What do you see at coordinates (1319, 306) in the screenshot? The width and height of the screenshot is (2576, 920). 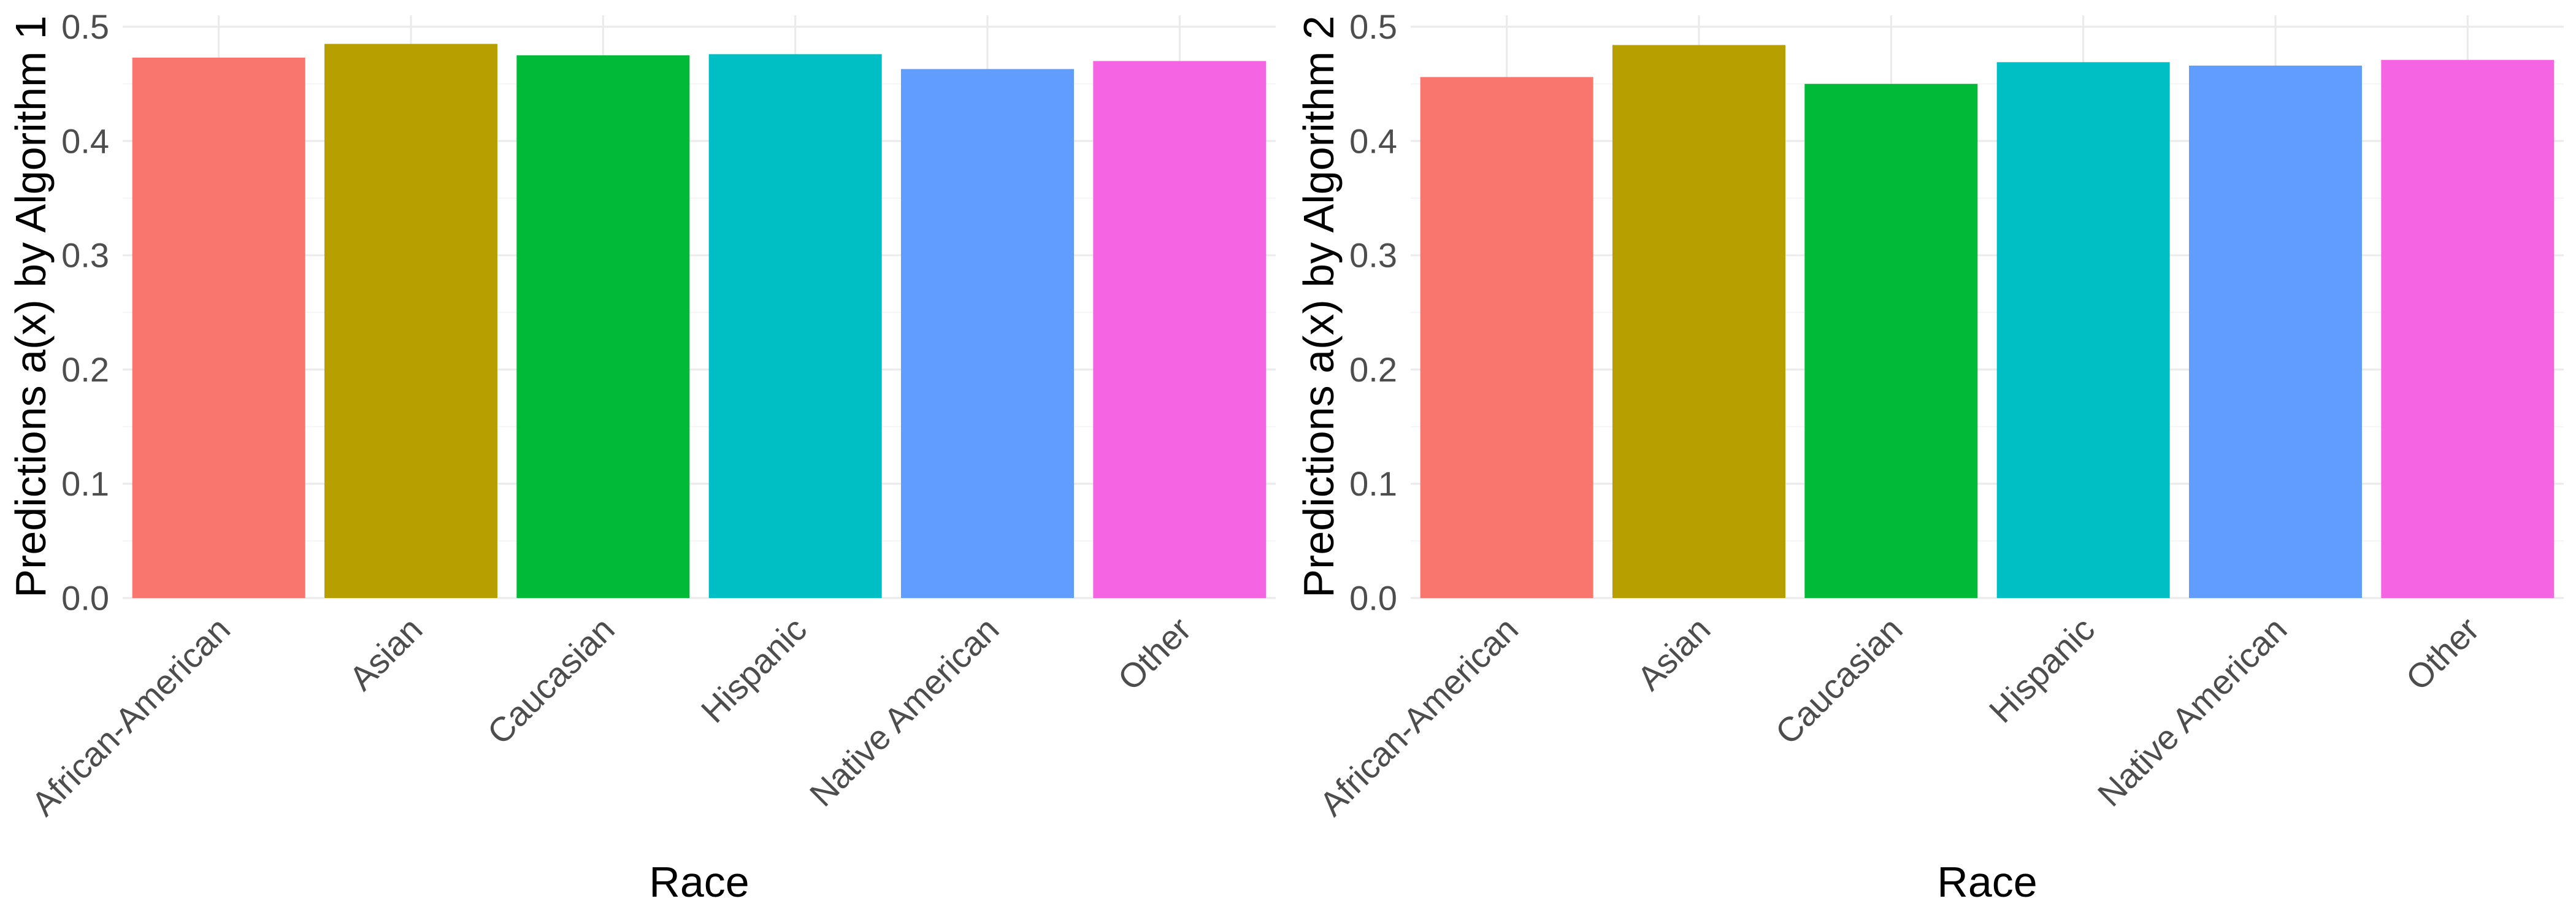 I see `y-axis-title: Predictions a(x) by Algorithm 2` at bounding box center [1319, 306].